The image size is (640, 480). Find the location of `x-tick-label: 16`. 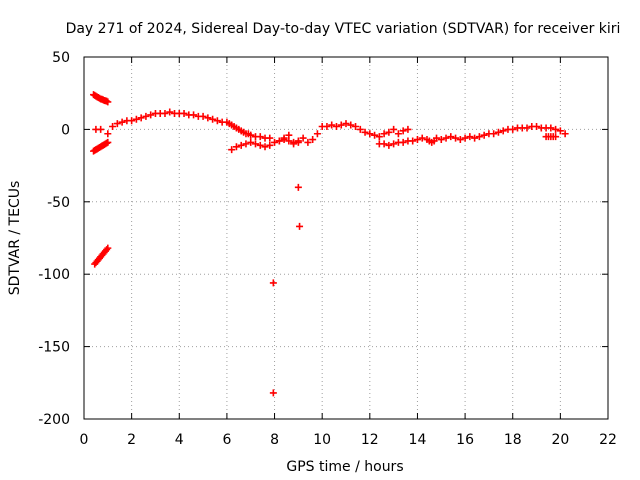

x-tick-label: 16 is located at coordinates (465, 440).